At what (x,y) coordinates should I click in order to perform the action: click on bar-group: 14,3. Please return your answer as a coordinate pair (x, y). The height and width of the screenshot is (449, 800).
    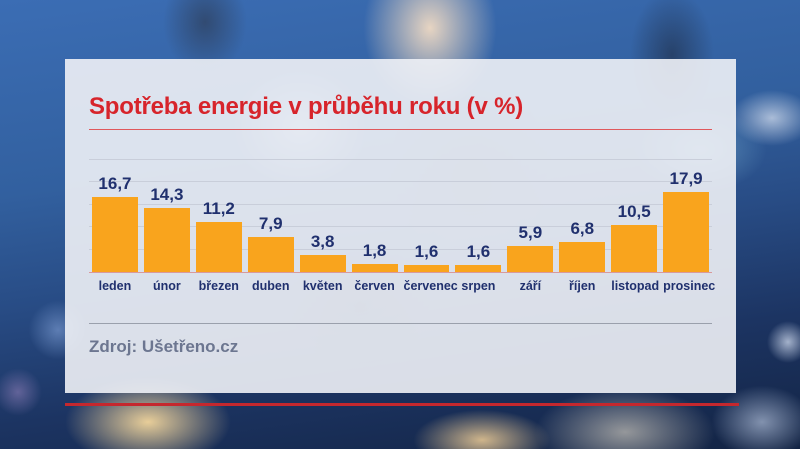
    Looking at the image, I should click on (166, 228).